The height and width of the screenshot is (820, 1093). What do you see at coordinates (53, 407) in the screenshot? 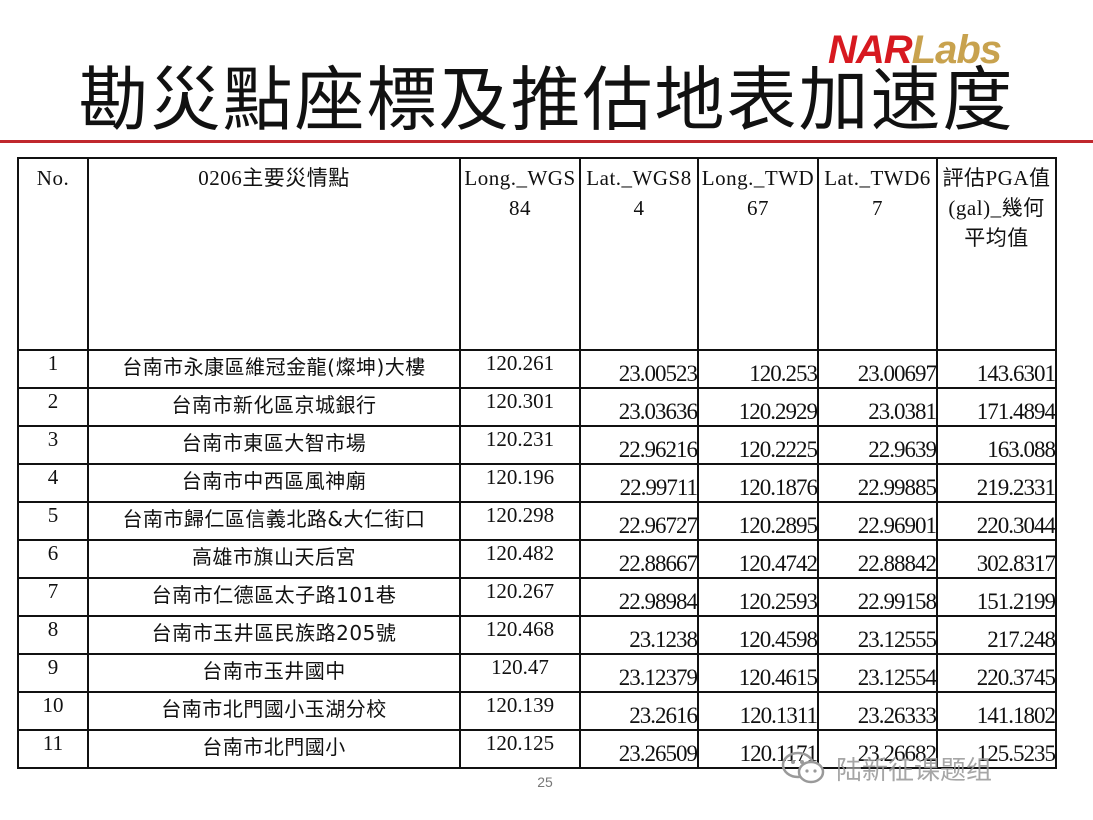
I see `cell-no: 2` at bounding box center [53, 407].